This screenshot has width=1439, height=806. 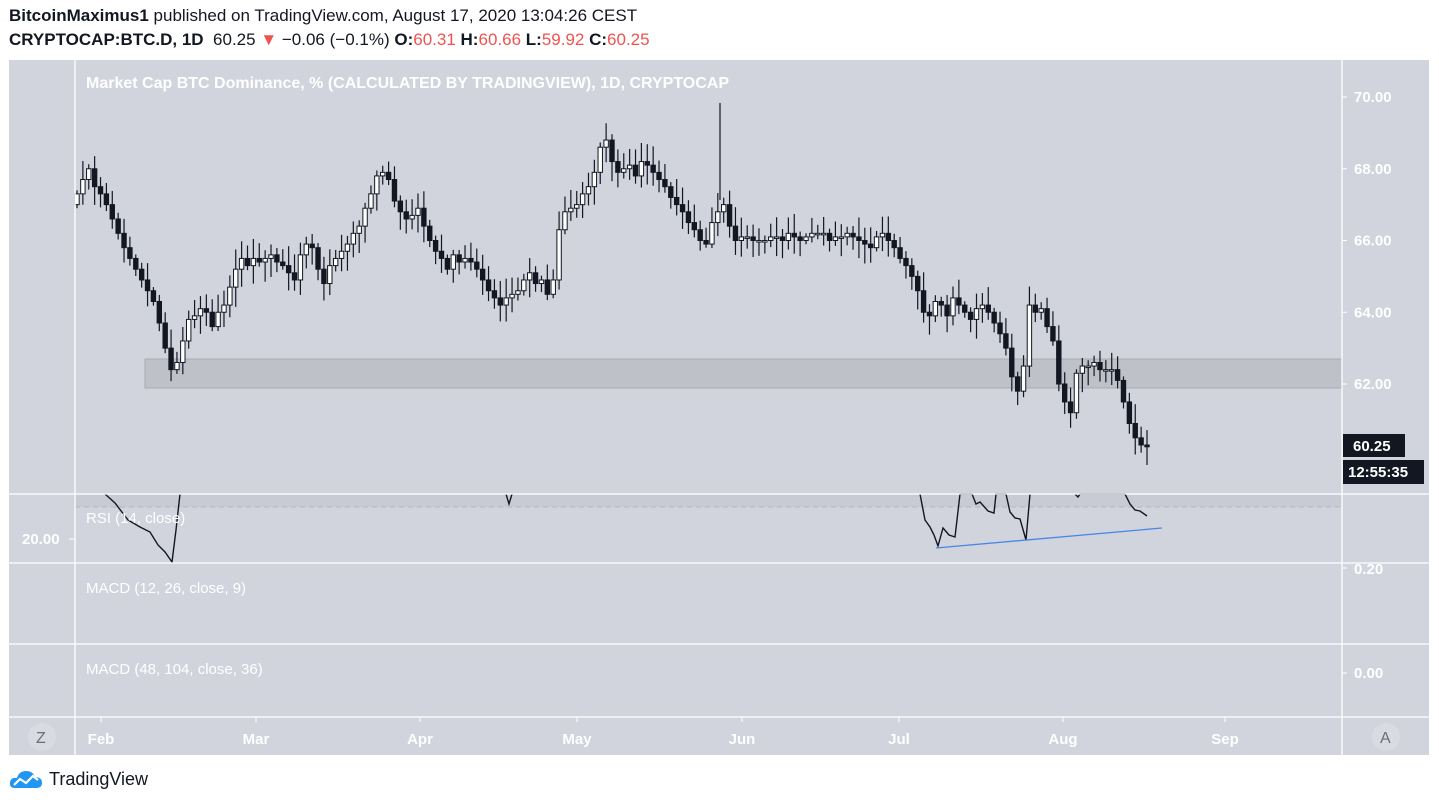 I want to click on svg-text: Feb, so click(x=101, y=739).